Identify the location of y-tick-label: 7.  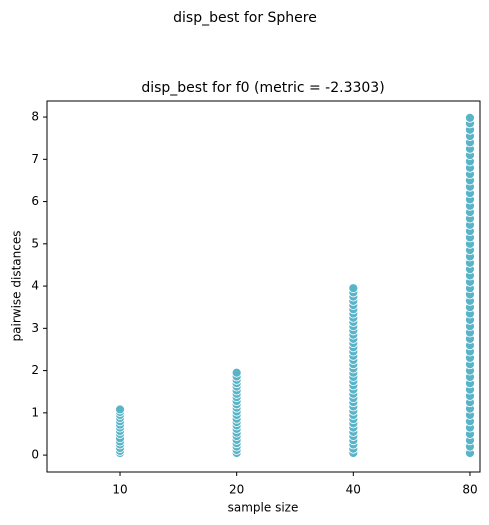
(35, 159).